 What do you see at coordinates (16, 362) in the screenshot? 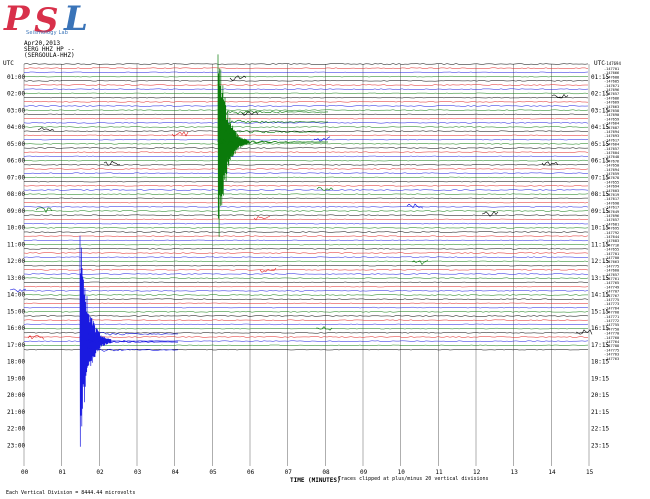
I see `left-hour-label: 18:00` at bounding box center [16, 362].